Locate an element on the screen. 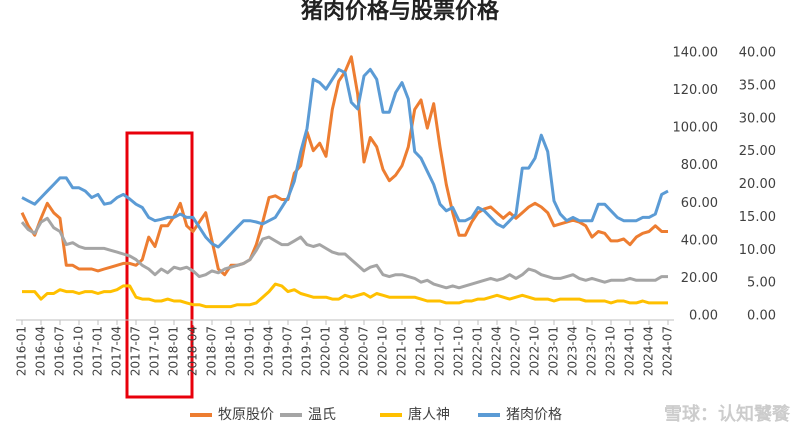 This screenshot has width=800, height=442. y-tick-label: 120.00 is located at coordinates (696, 90).